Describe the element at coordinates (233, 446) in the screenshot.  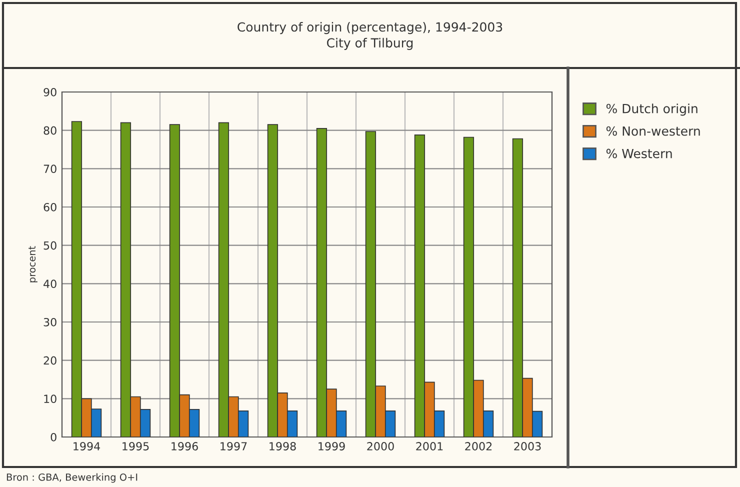
I see `x-tick-label: 1997` at that location.